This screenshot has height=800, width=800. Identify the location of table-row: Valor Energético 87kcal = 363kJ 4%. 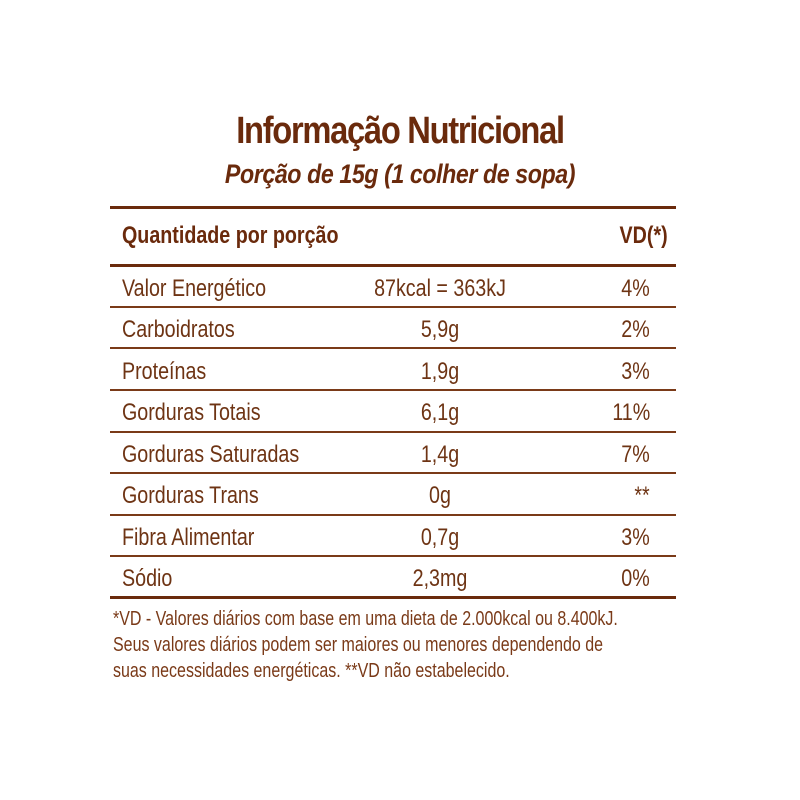
(393, 289).